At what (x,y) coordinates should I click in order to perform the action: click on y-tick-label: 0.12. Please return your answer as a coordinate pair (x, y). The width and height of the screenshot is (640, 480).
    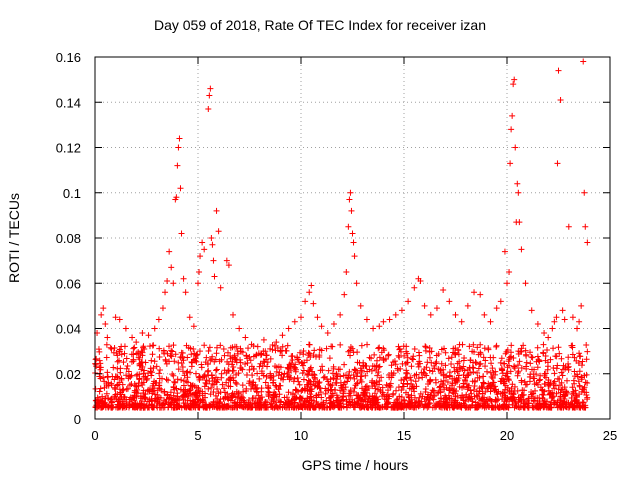
    Looking at the image, I should click on (68, 148).